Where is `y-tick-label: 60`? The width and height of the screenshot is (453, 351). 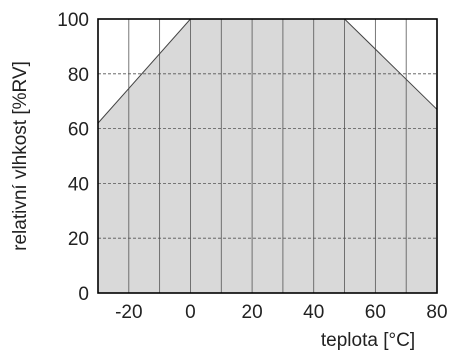 y-tick-label: 60 is located at coordinates (78, 130).